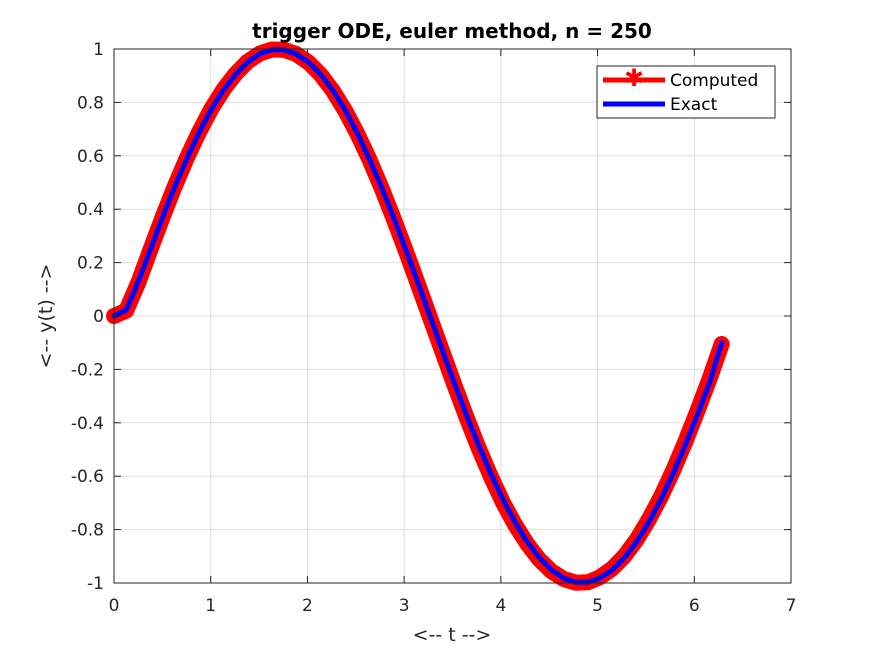 Image resolution: width=875 pixels, height=656 pixels. I want to click on x-tick-label: 5, so click(597, 606).